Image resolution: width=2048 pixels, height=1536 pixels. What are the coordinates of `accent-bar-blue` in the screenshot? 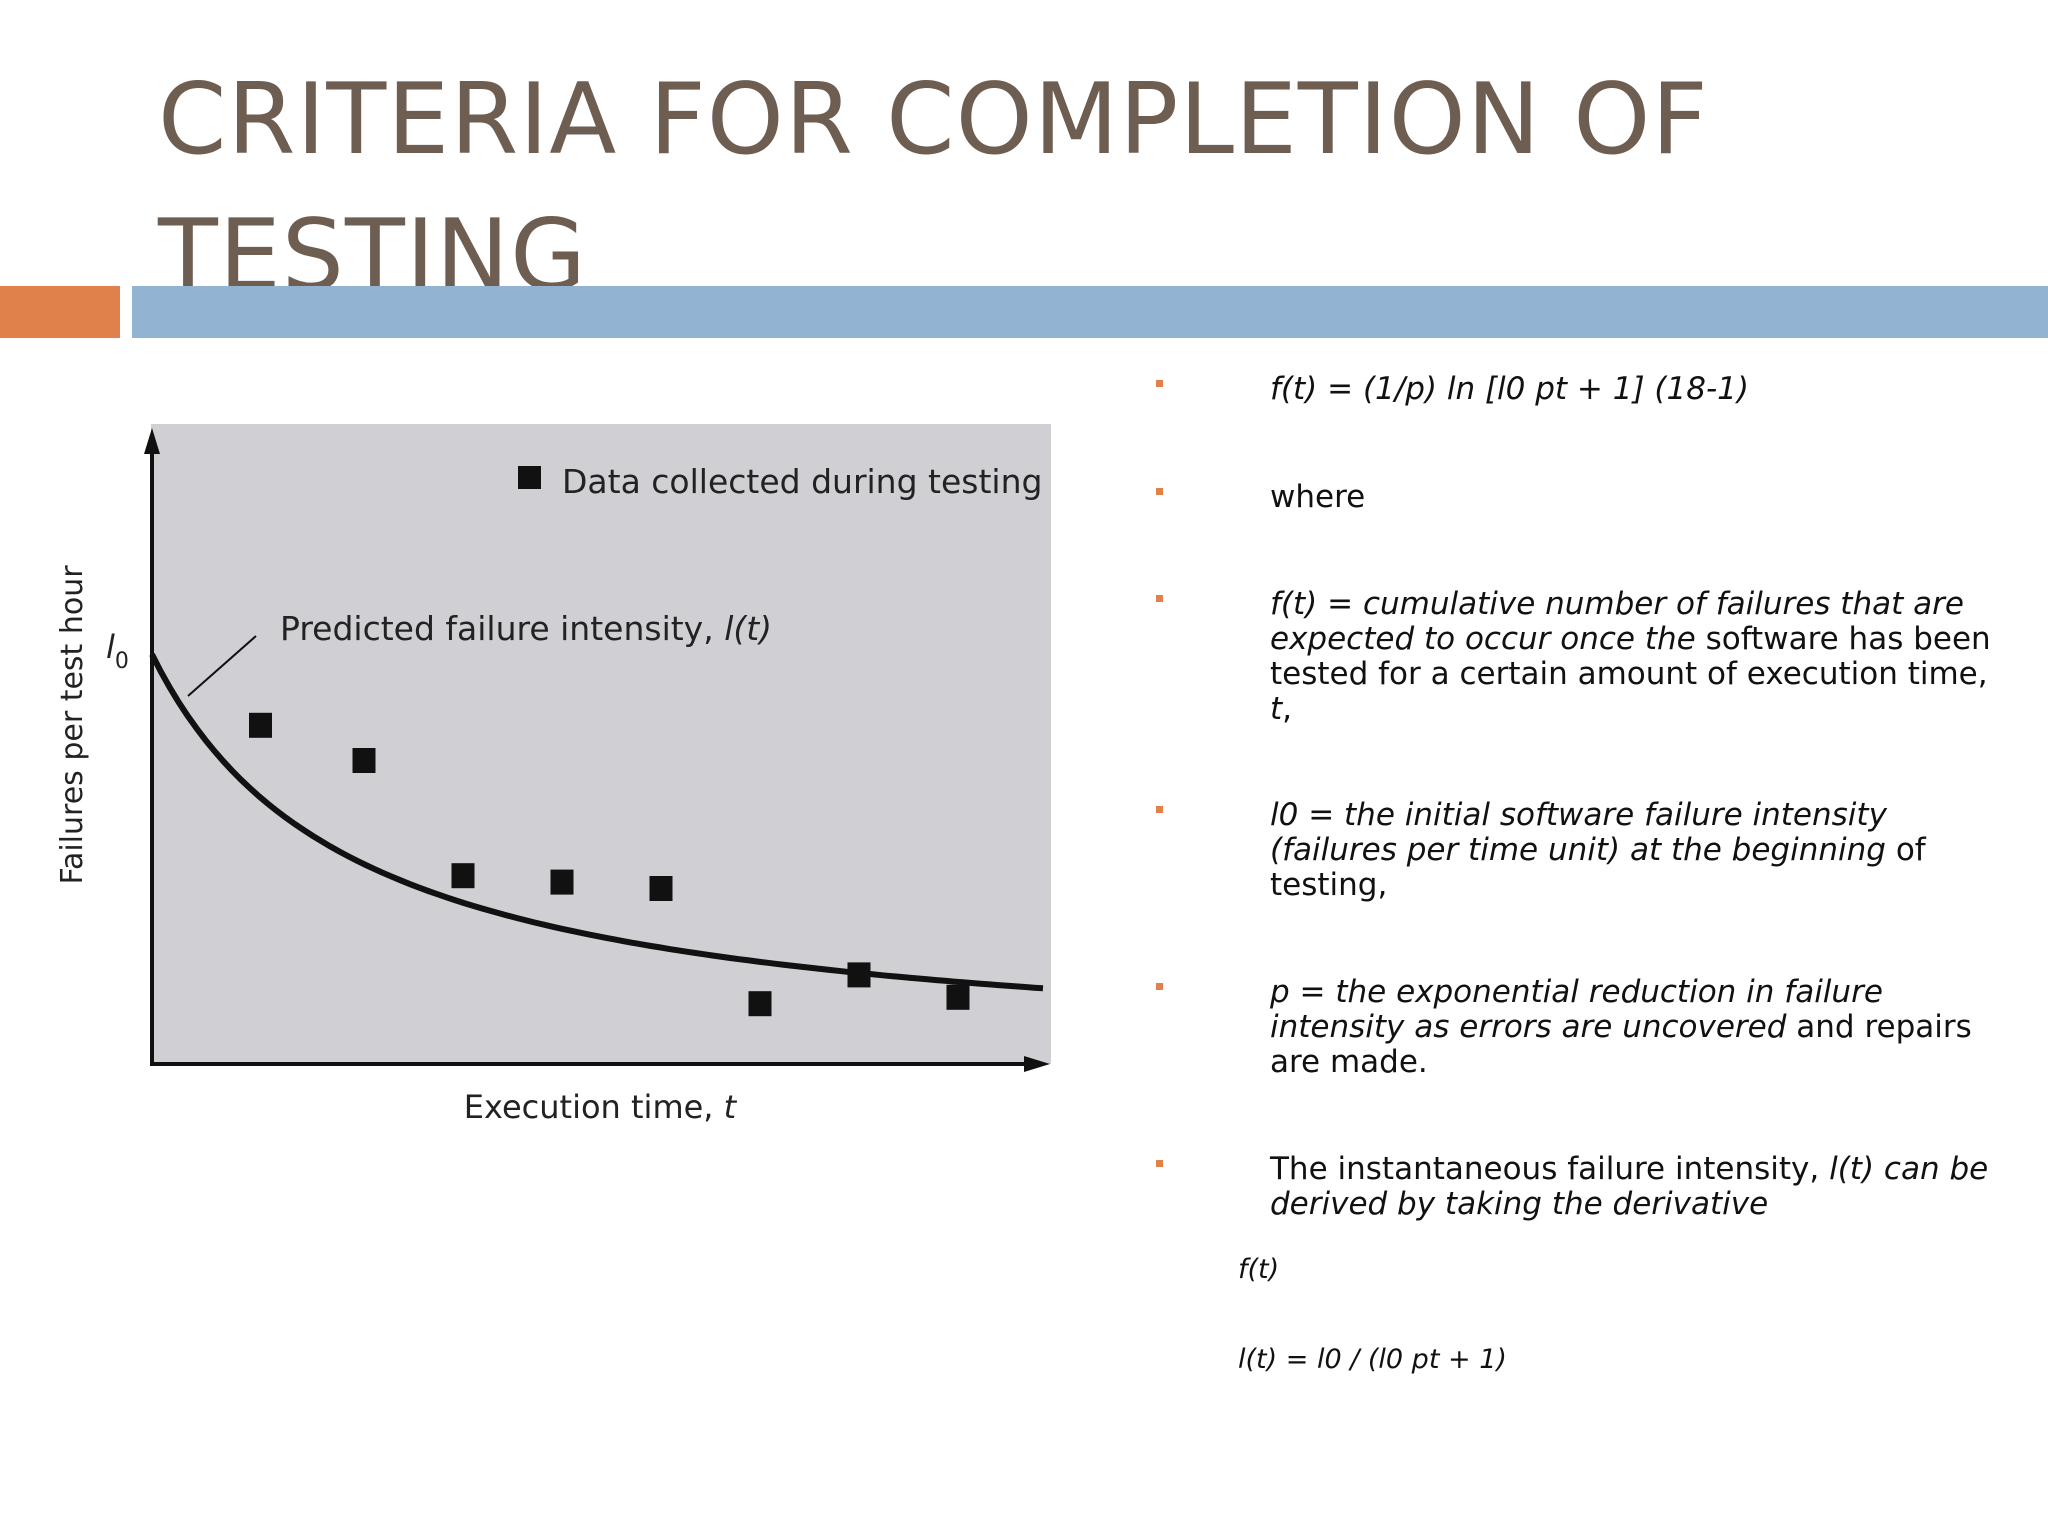 It's located at (1090, 312).